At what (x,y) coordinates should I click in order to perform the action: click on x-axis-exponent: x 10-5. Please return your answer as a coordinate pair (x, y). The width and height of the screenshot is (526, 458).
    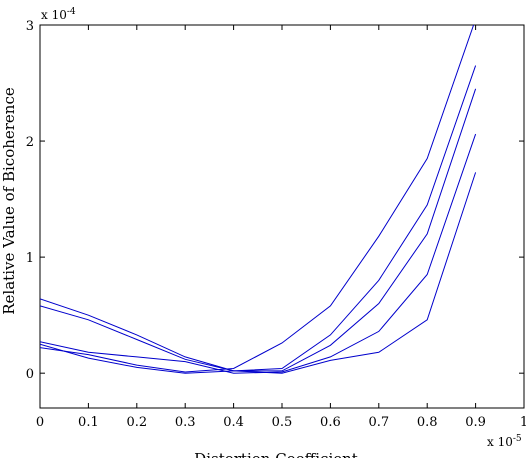
    Looking at the image, I should click on (504, 441).